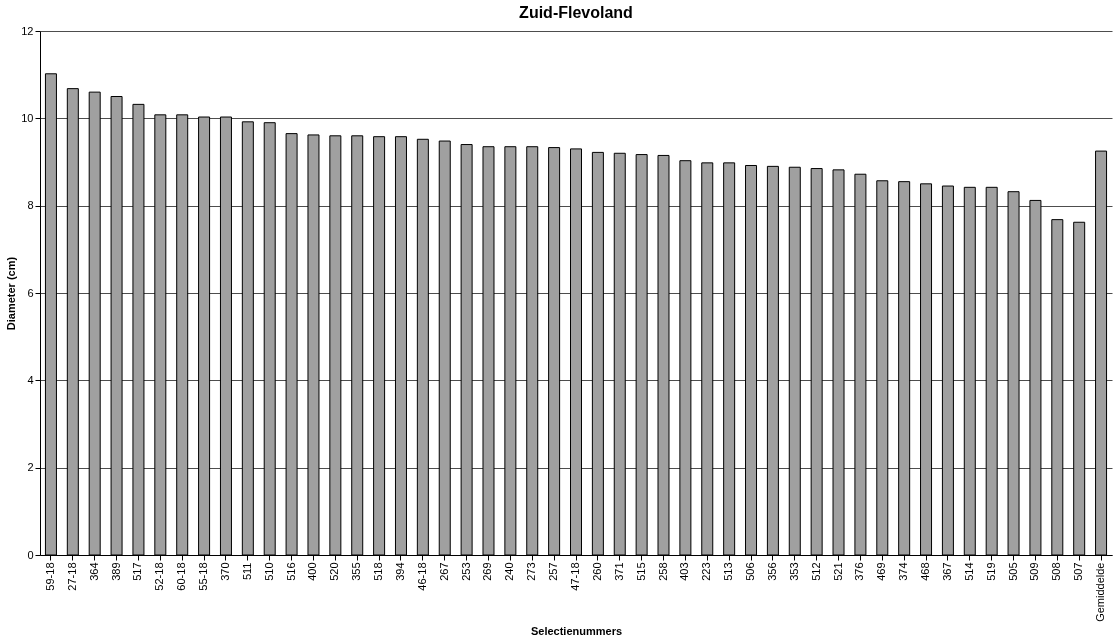 The height and width of the screenshot is (642, 1117). Describe the element at coordinates (224, 571) in the screenshot. I see `x-tick-label: 370` at that location.